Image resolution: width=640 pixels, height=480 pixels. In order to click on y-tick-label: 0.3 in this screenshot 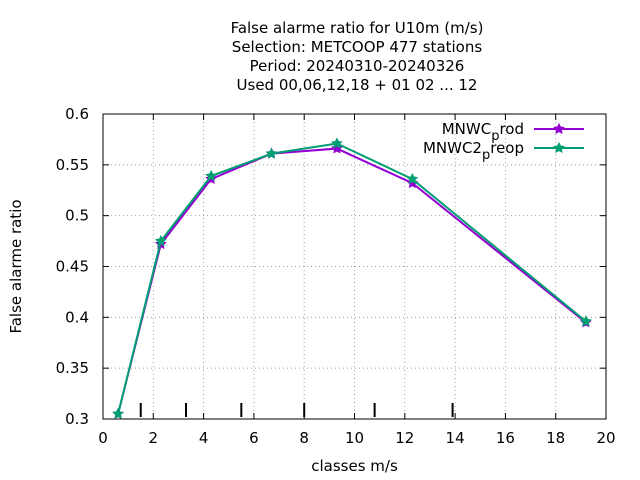, I will do `click(77, 419)`.